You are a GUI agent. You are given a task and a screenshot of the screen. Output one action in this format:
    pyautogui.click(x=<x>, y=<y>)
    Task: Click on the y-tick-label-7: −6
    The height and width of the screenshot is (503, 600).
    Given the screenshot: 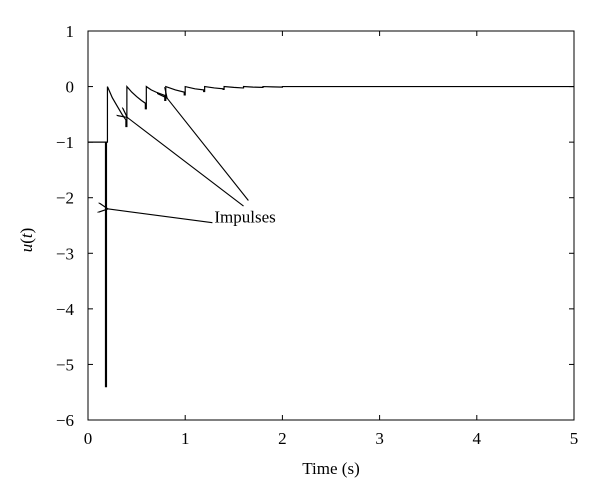 What is the action you would take?
    pyautogui.click(x=65, y=420)
    